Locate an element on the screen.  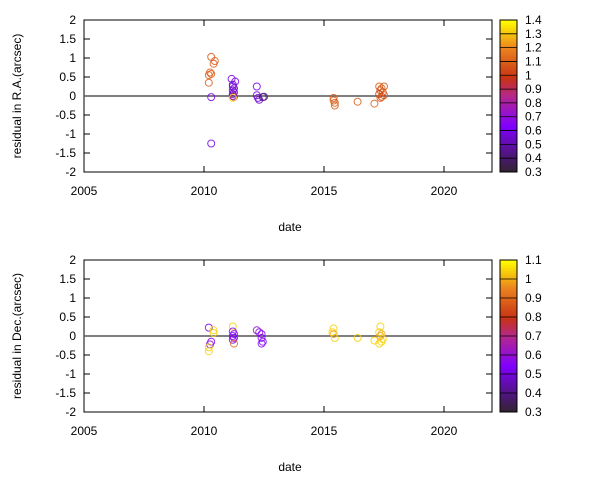
y-tick-label: 0 is located at coordinates (72, 336).